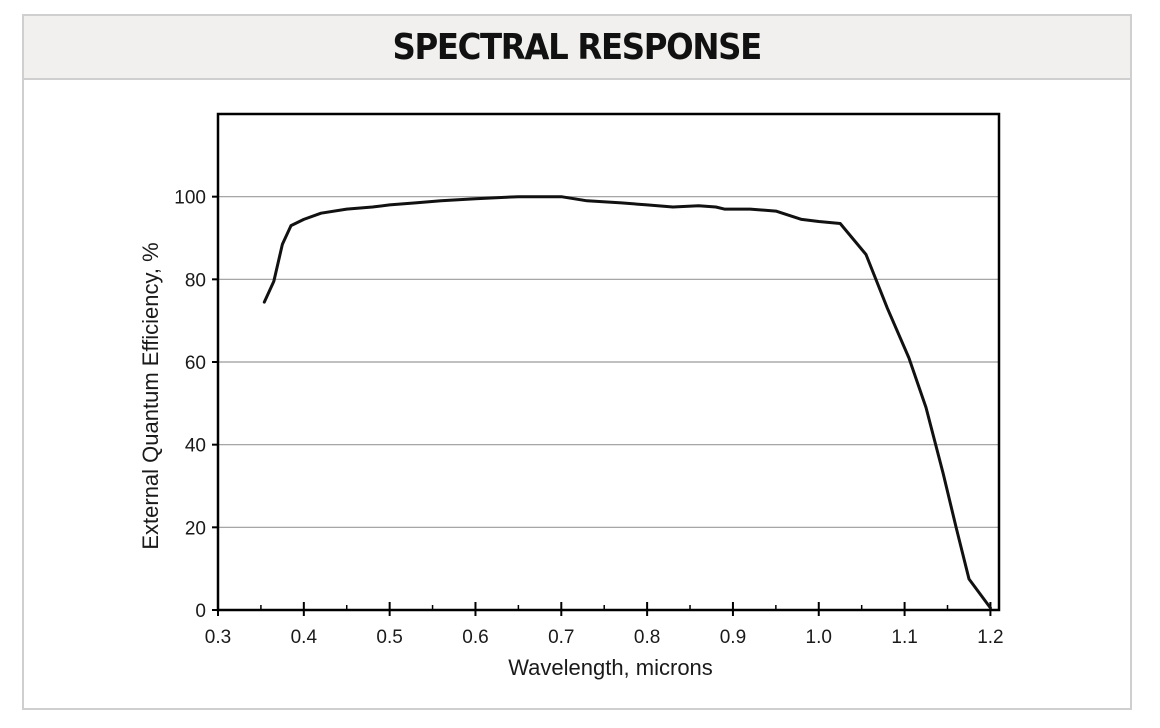 The height and width of the screenshot is (728, 1160). Describe the element at coordinates (304, 637) in the screenshot. I see `x-tick-label: 0.4` at that location.